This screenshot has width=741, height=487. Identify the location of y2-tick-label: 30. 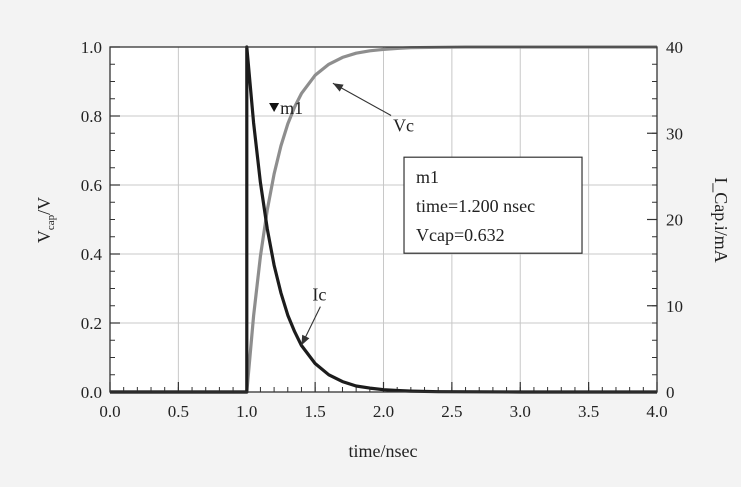
(674, 133).